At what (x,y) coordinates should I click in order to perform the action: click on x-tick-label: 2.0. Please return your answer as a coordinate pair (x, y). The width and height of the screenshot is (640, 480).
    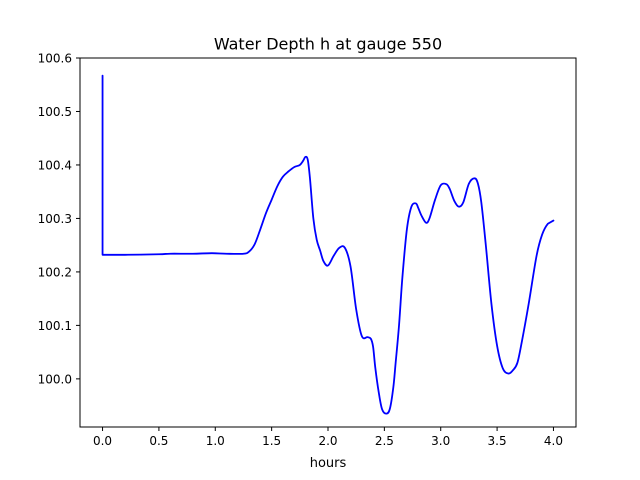
    Looking at the image, I should click on (327, 441).